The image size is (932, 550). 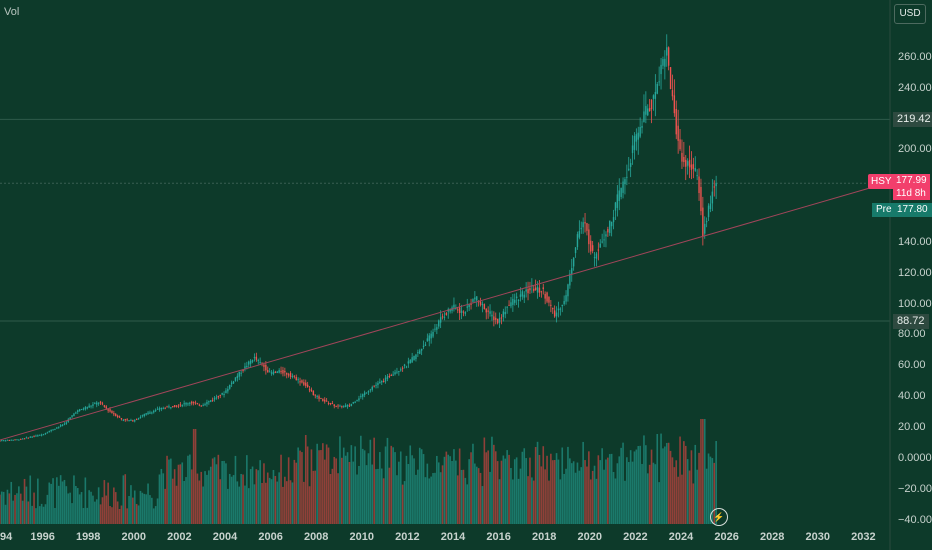 I want to click on tradingview-logo-icon: ⚡, so click(x=719, y=517).